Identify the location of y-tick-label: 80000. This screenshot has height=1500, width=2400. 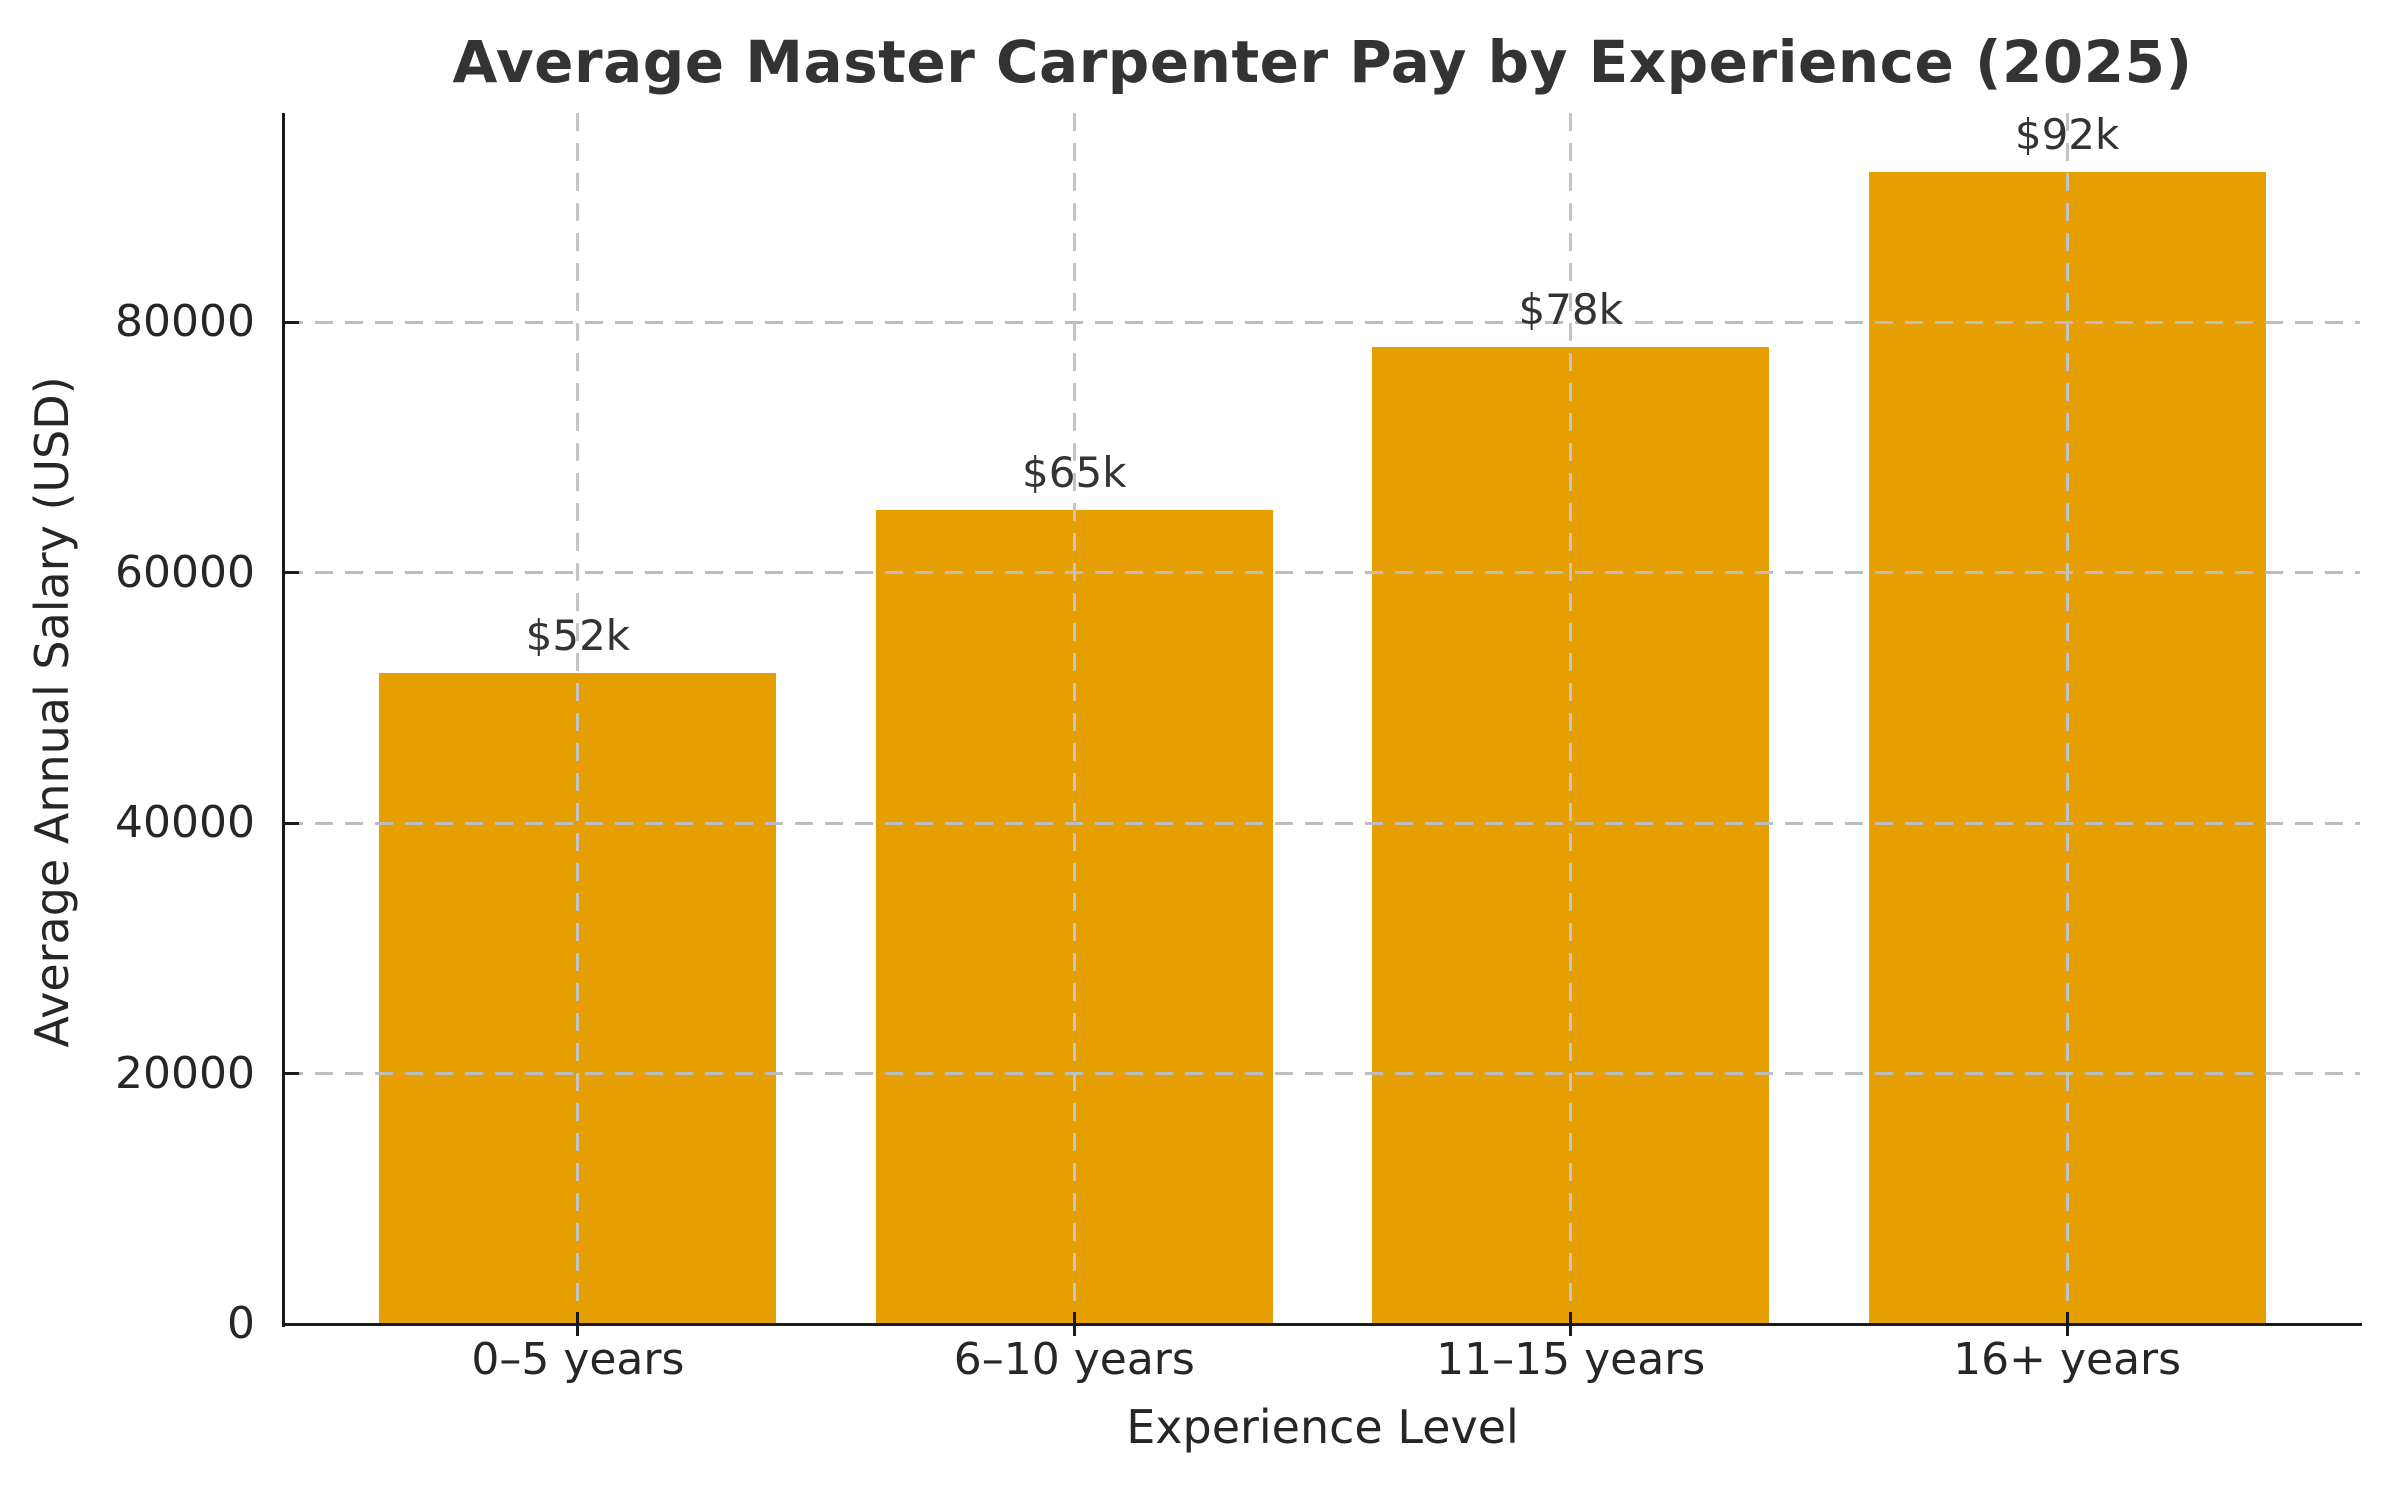
(185, 322).